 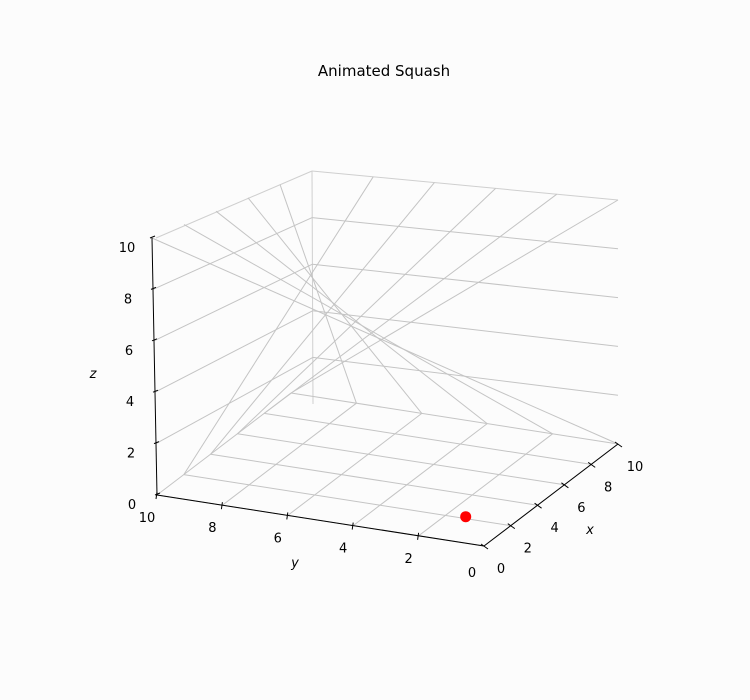 What do you see at coordinates (140, 374) in the screenshot?
I see `z-ticks: 0 2 4 6 8 10` at bounding box center [140, 374].